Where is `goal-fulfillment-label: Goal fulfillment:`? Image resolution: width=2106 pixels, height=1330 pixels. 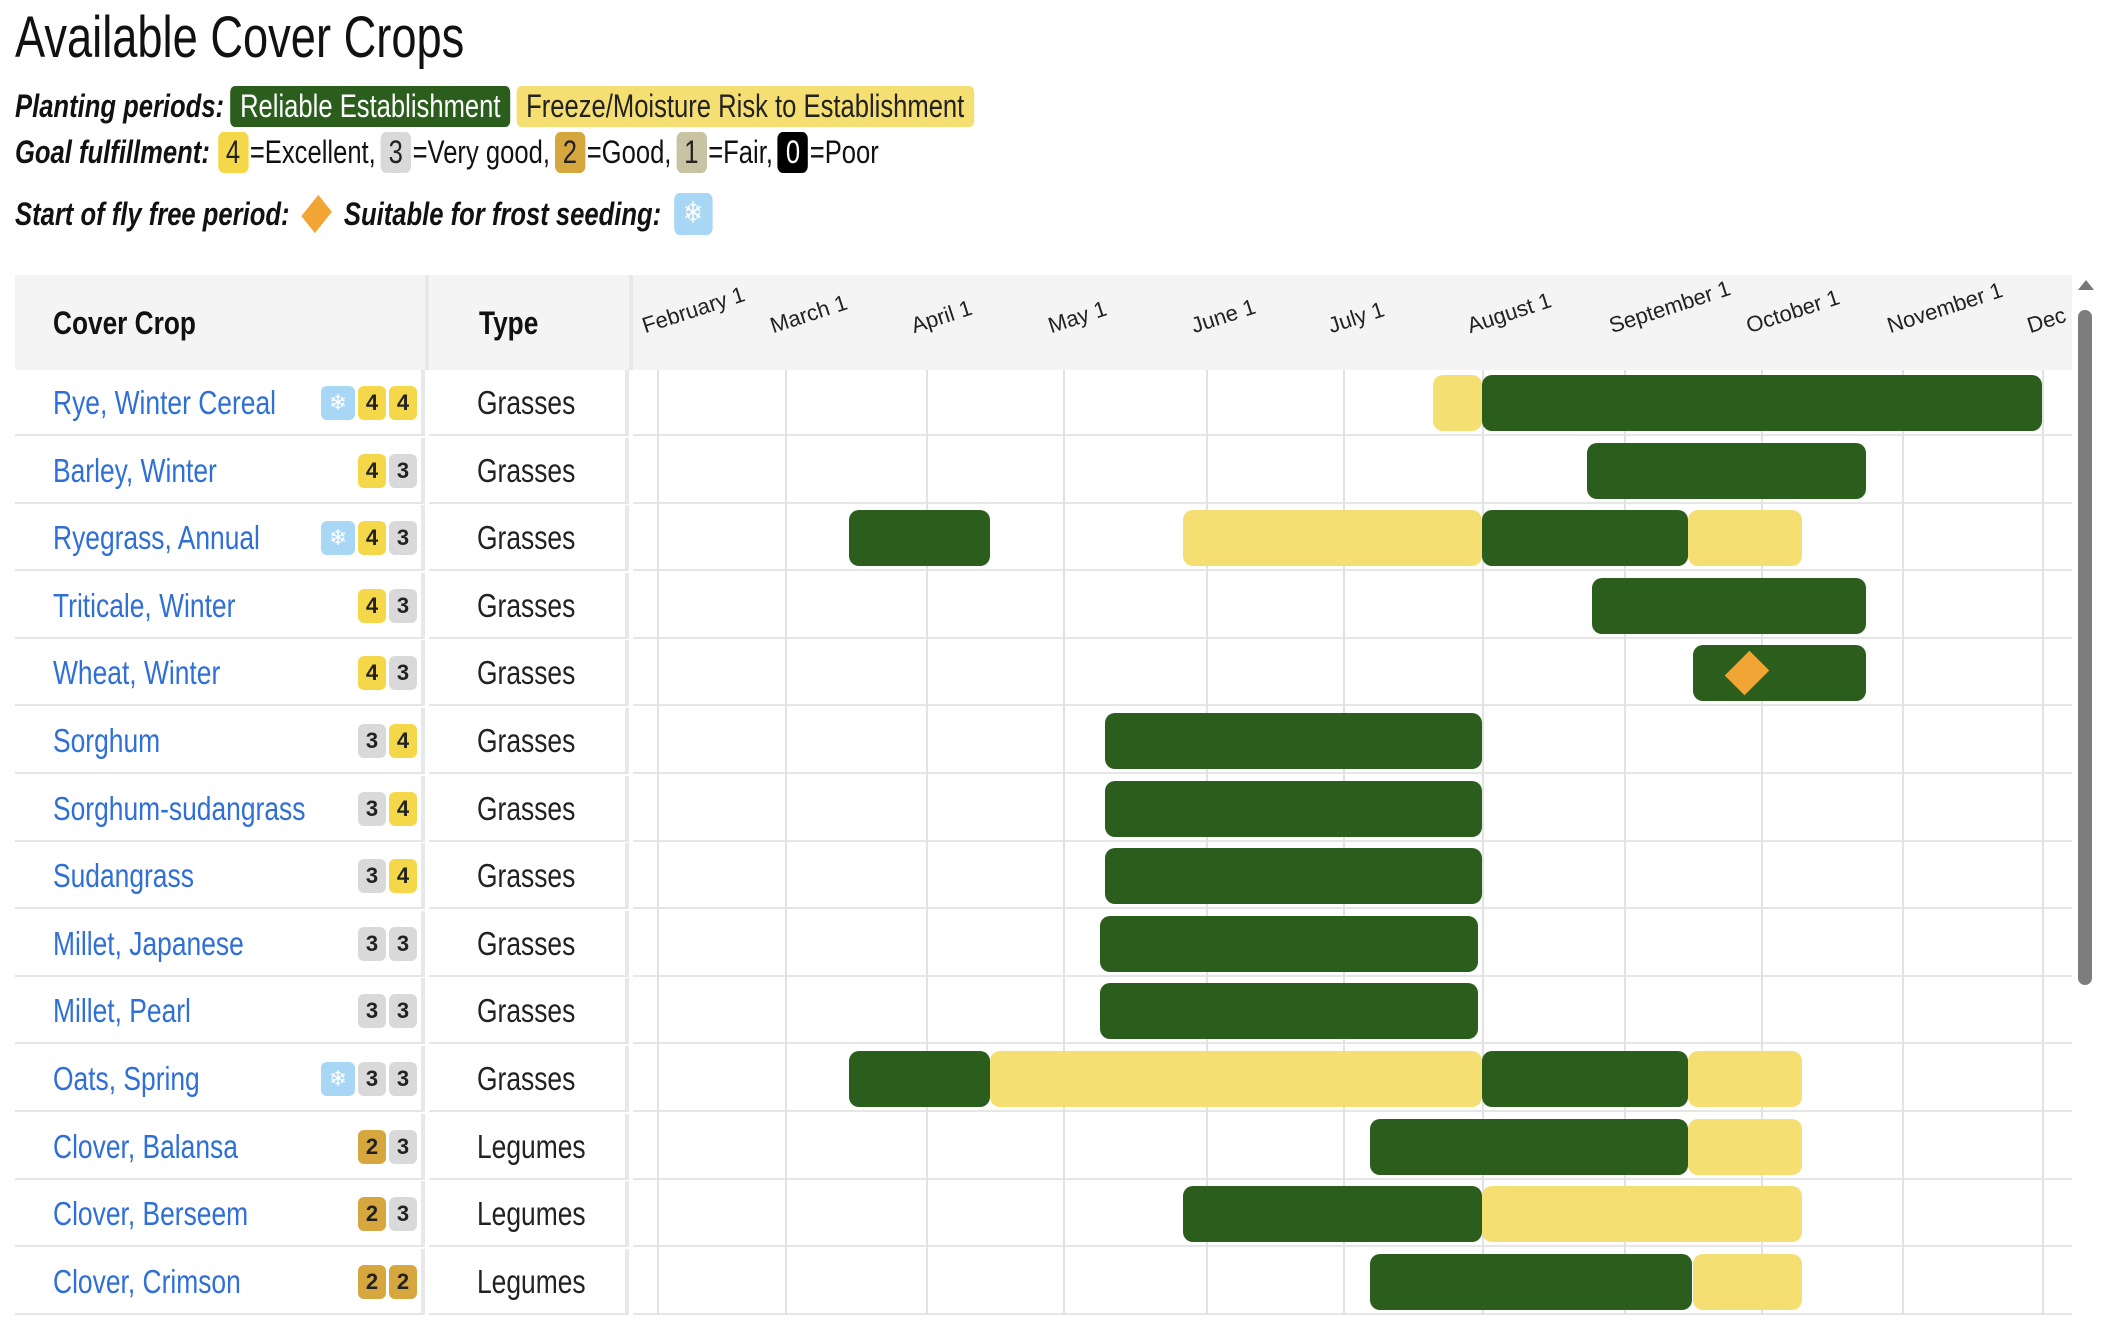 goal-fulfillment-label: Goal fulfillment: is located at coordinates (112, 151).